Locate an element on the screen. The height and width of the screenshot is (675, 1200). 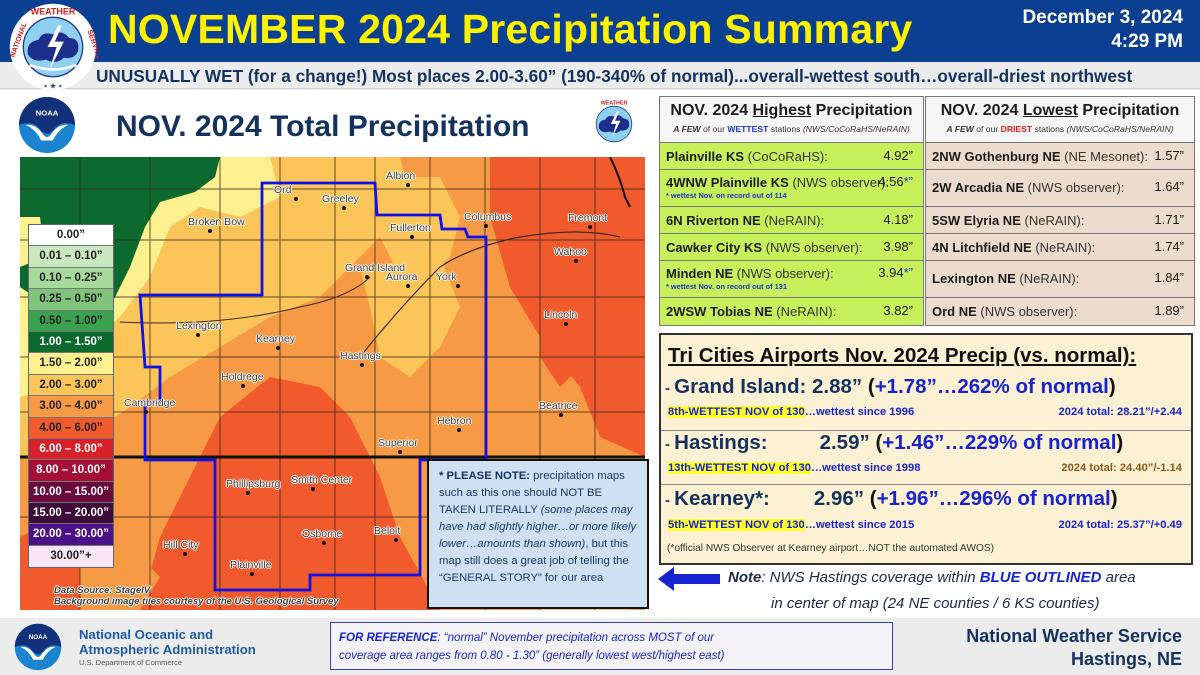
city-label: Ord is located at coordinates (283, 190).